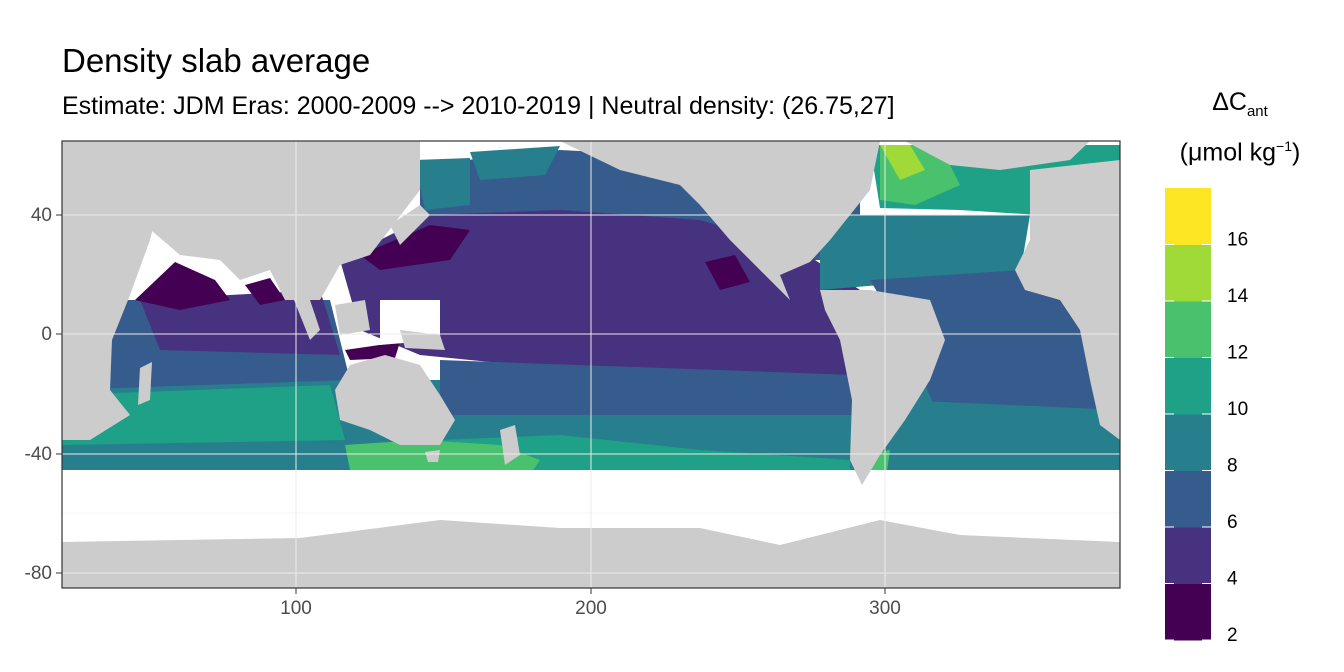 This screenshot has width=1344, height=672. What do you see at coordinates (422, 340) in the screenshot?
I see `land-new-guinea` at bounding box center [422, 340].